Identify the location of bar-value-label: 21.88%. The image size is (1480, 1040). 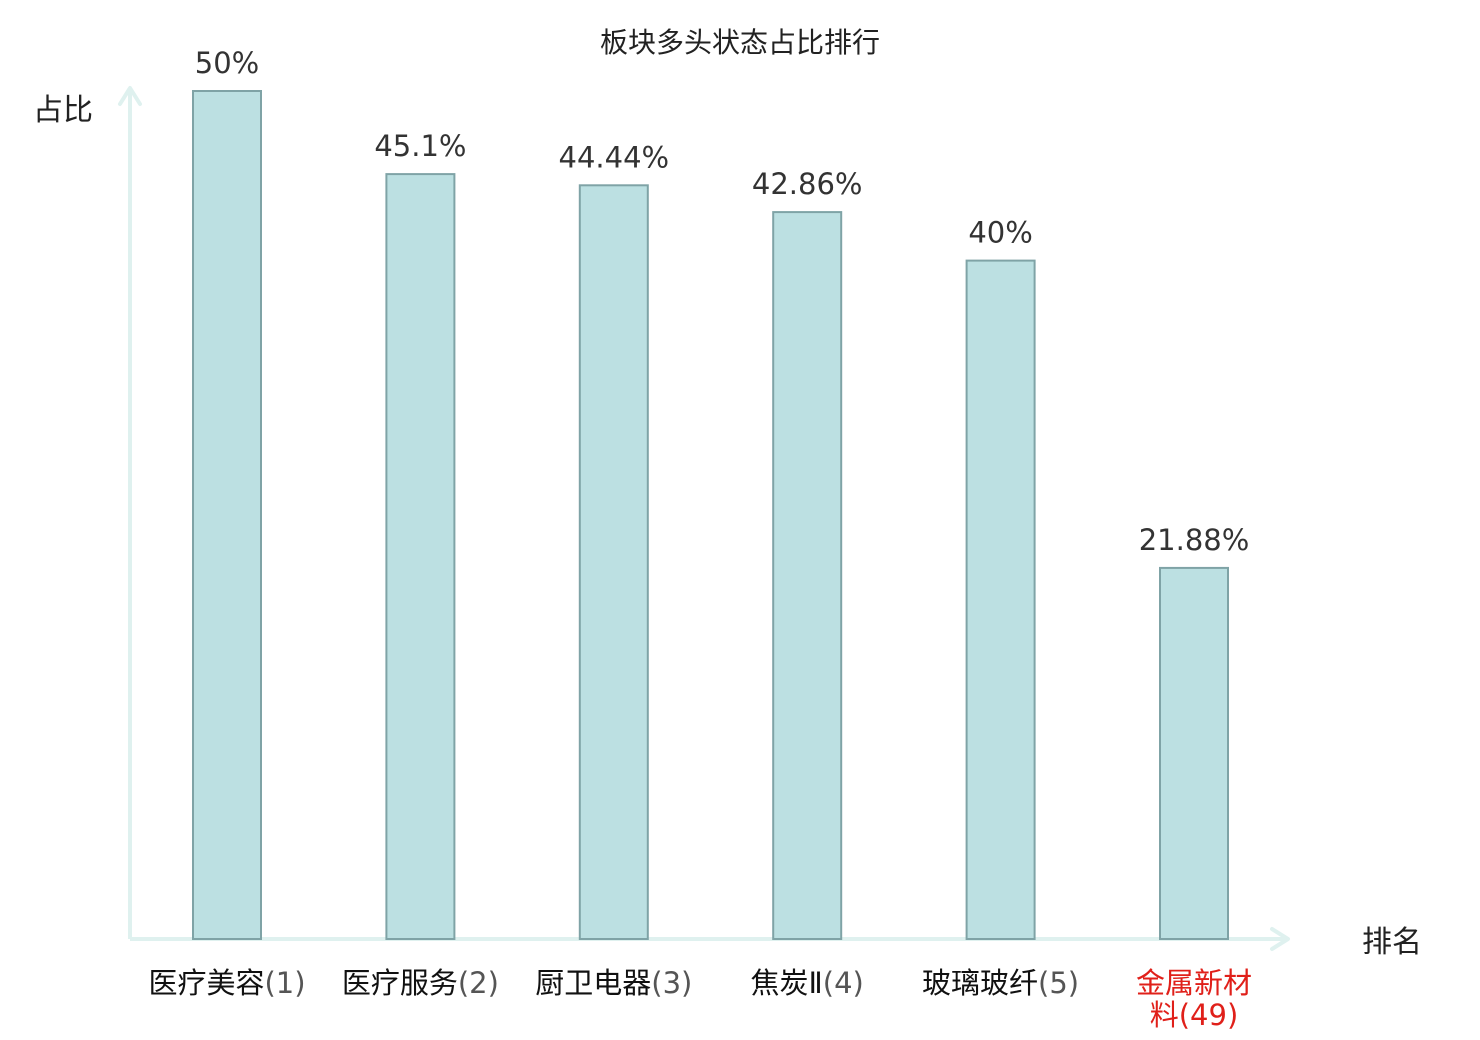
(1194, 540).